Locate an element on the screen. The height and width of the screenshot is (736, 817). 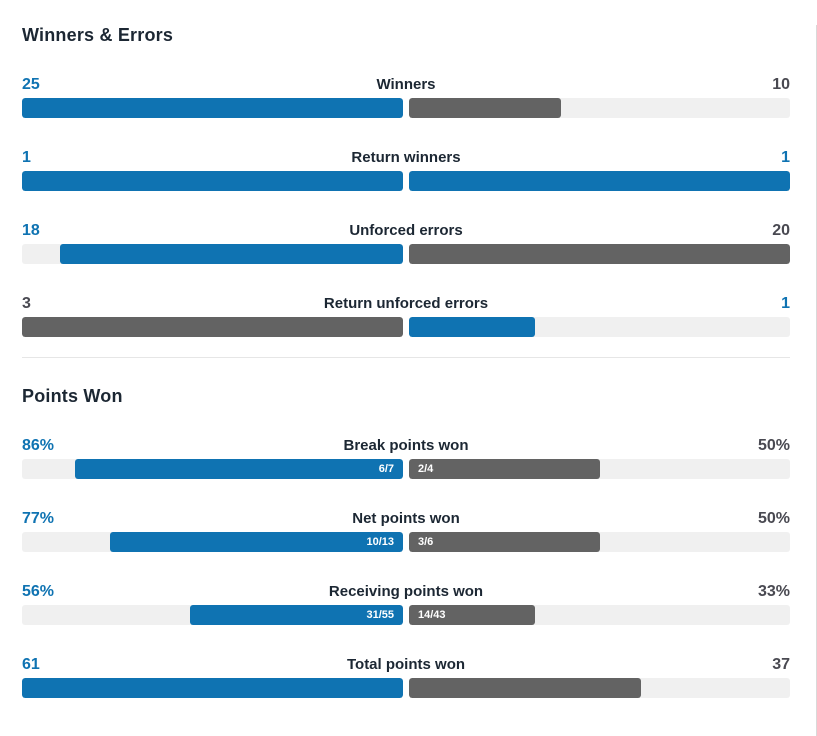
right-bar-track: 2/4 is located at coordinates (599, 469).